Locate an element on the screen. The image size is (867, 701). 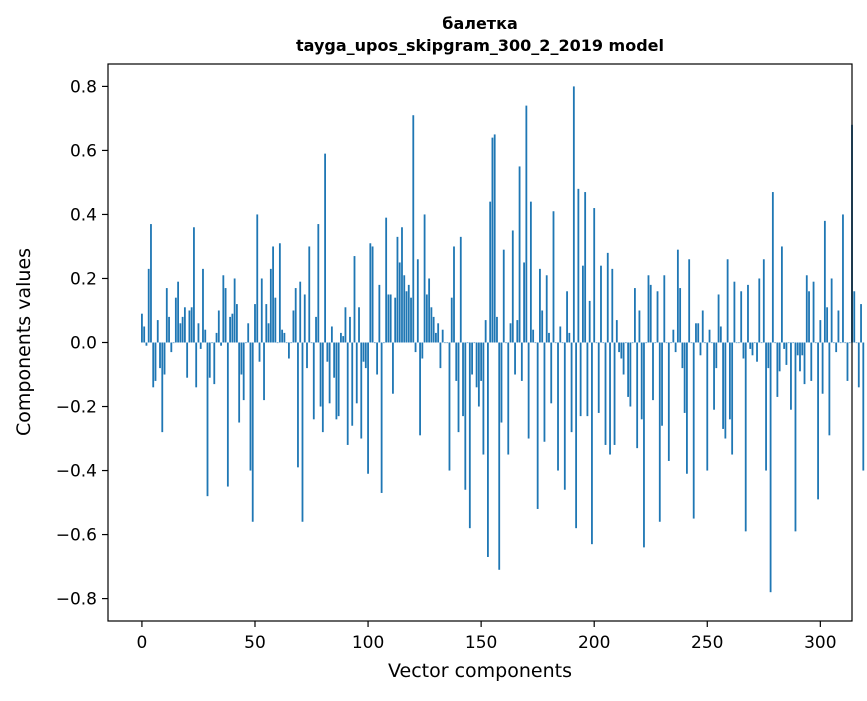
x-tick-label-300: 300 is located at coordinates (820, 643).